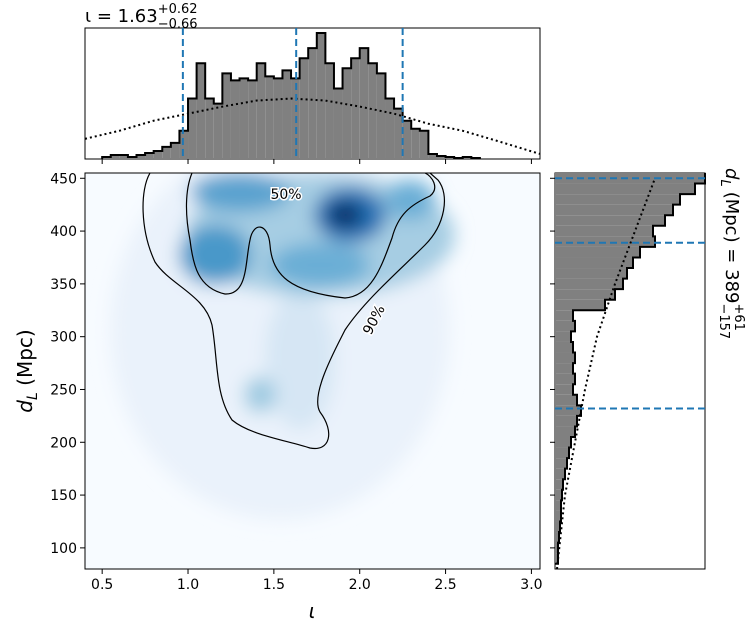  I want to click on x-tick-label: 1.0, so click(188, 585).